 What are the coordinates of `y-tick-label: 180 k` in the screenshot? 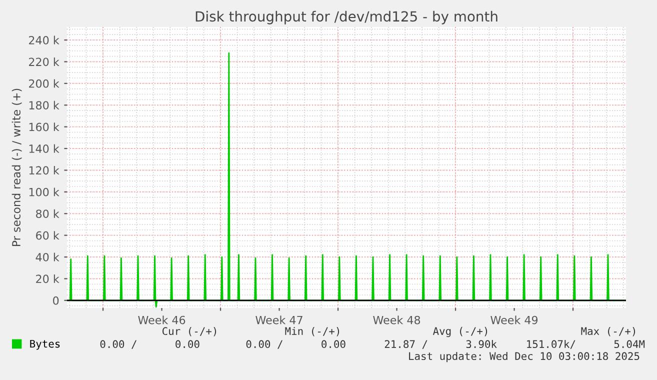 It's located at (44, 105).